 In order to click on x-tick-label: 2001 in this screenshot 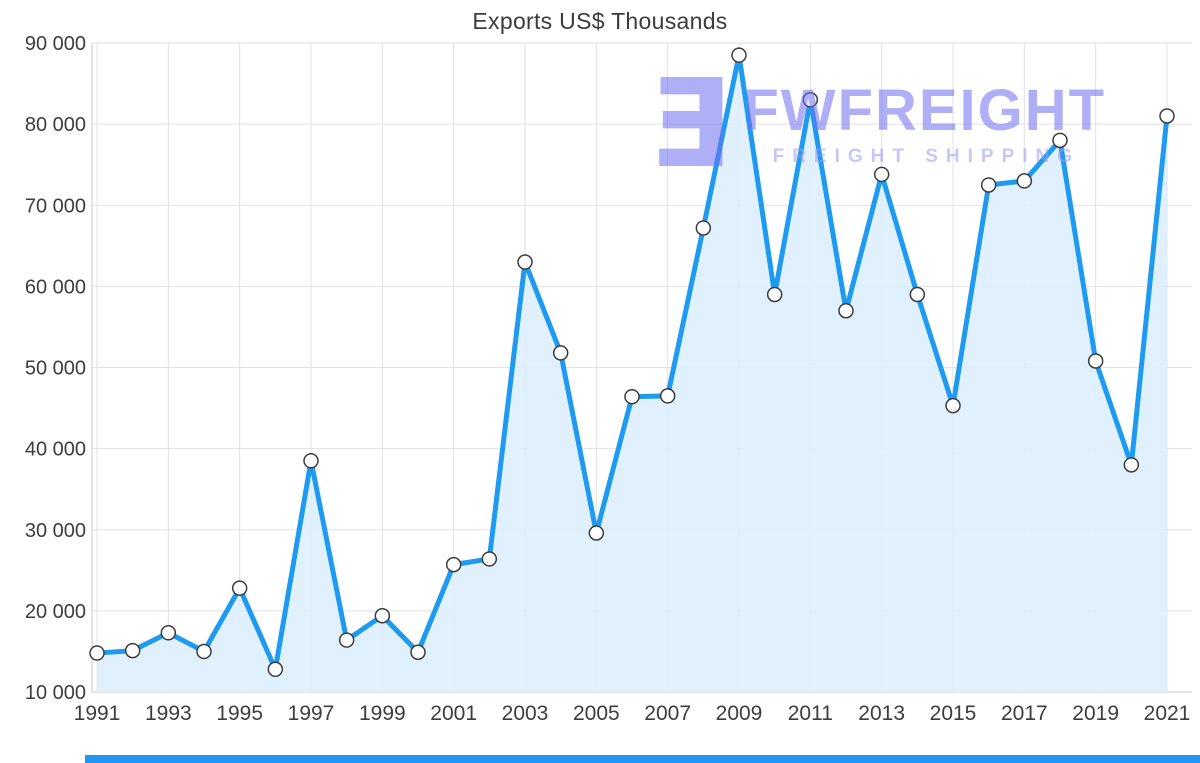, I will do `click(453, 713)`.